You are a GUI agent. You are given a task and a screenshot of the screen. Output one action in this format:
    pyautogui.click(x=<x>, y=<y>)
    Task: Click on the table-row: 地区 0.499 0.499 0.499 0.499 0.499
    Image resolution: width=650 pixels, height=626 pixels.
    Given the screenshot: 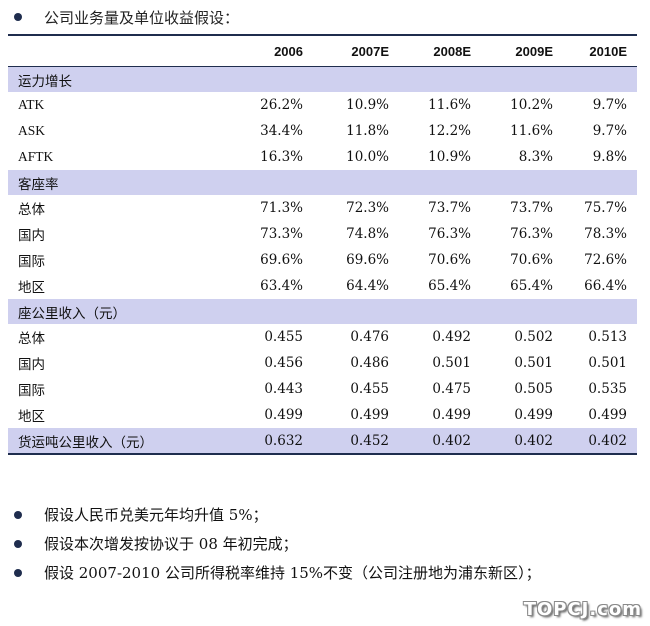 What is the action you would take?
    pyautogui.click(x=322, y=415)
    